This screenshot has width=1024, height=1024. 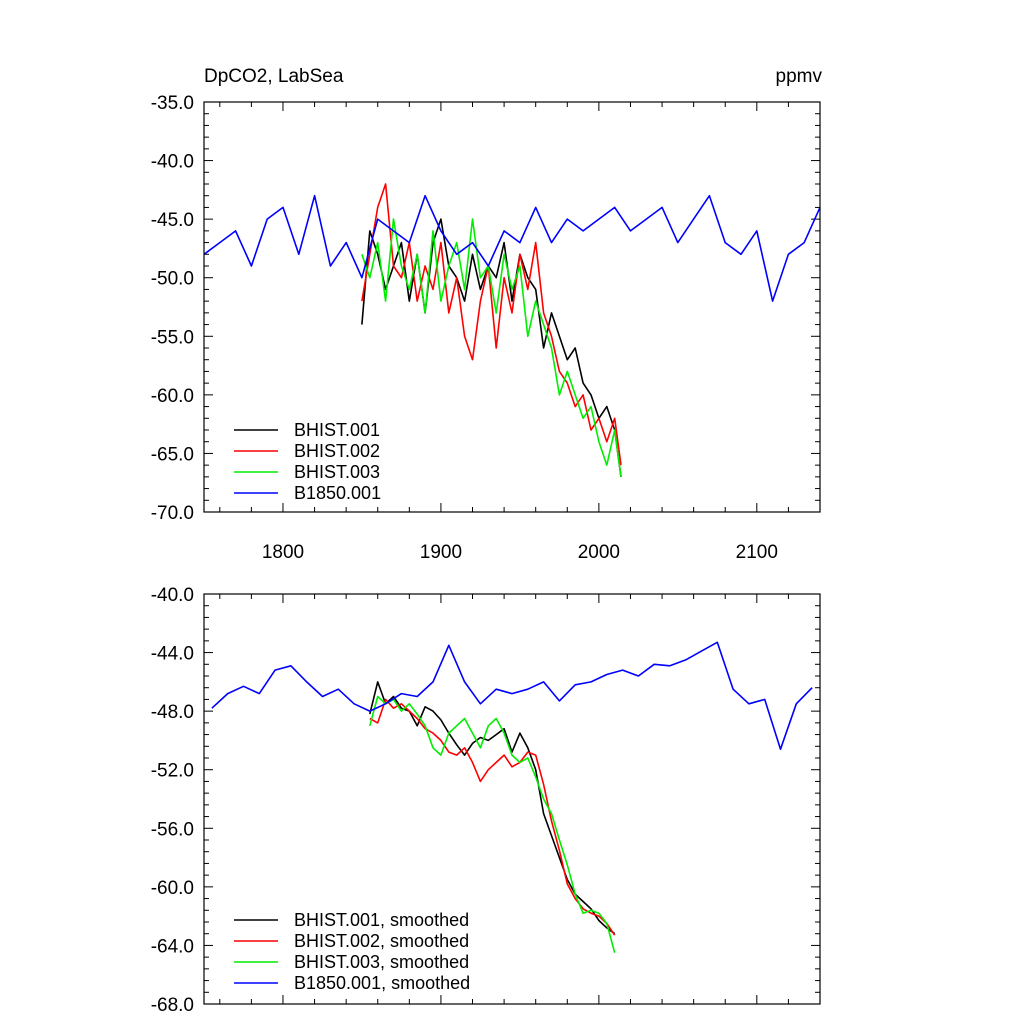 I want to click on legend-label: BHIST.002, smoothed, so click(x=381, y=941).